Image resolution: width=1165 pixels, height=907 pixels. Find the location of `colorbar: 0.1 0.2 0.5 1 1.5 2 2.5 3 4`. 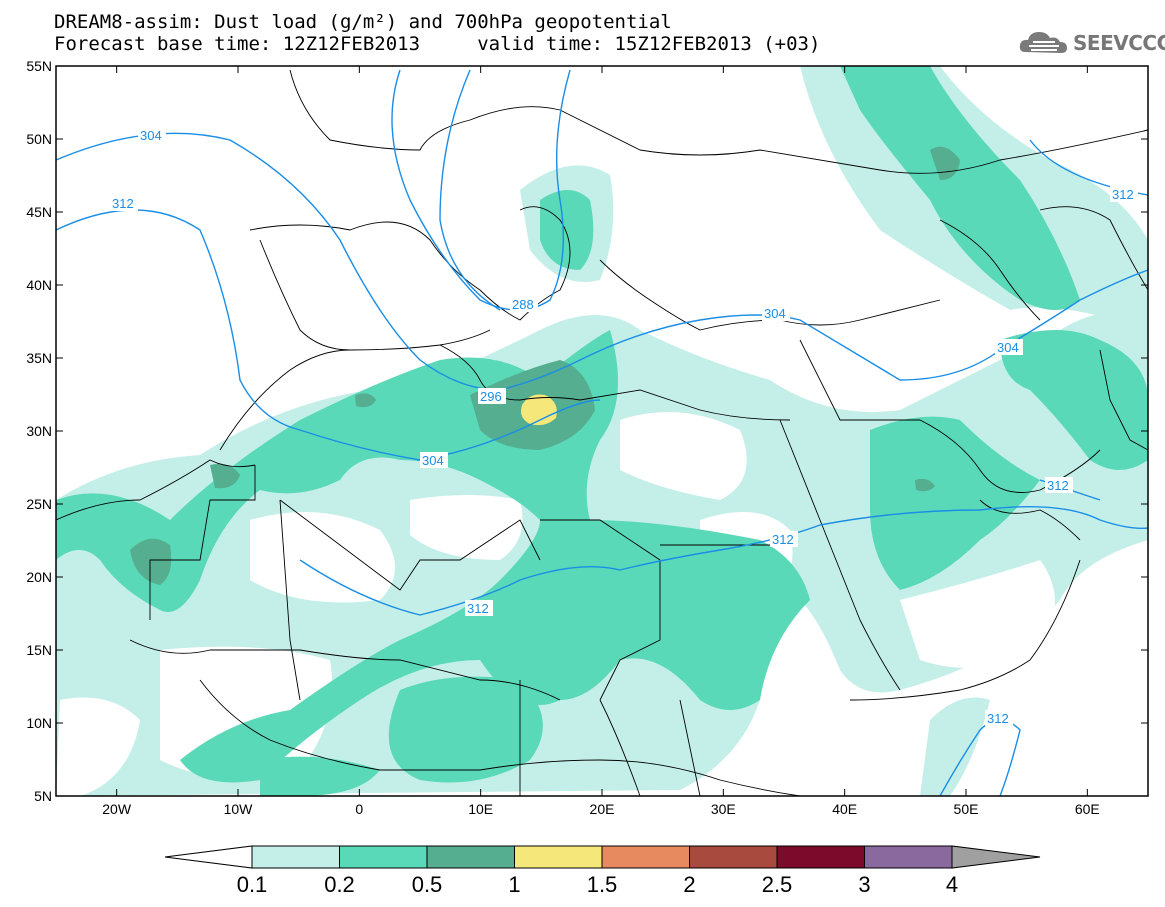

colorbar: 0.1 0.2 0.5 1 1.5 2 2.5 3 4 is located at coordinates (602, 871).